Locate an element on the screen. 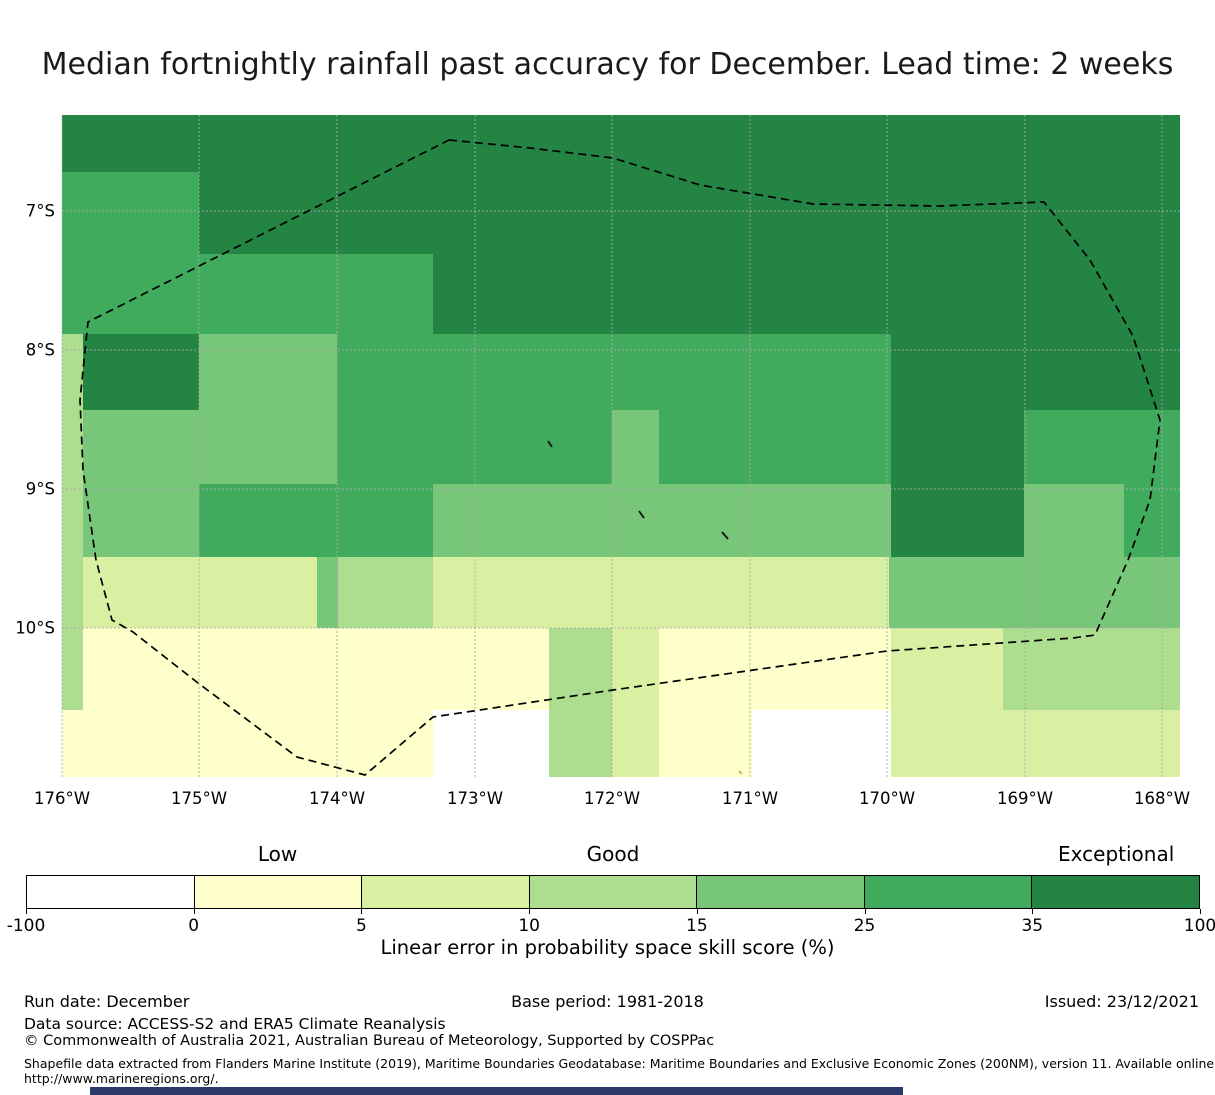 Image resolution: width=1215 pixels, height=1095 pixels. colorbar-tick-label: 100 is located at coordinates (1199, 926).